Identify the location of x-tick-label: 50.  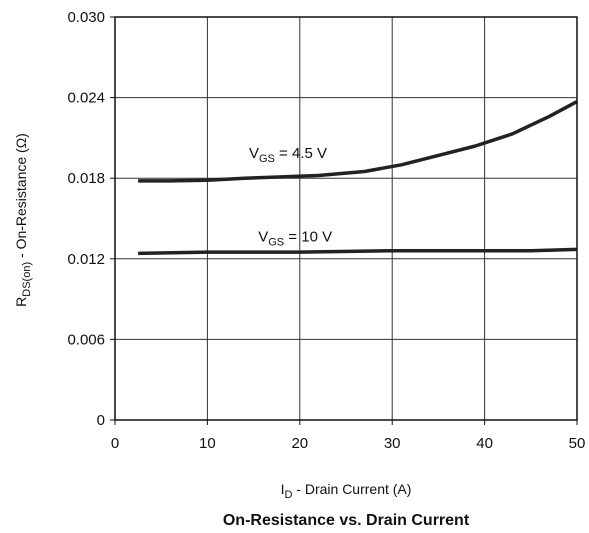
(577, 443).